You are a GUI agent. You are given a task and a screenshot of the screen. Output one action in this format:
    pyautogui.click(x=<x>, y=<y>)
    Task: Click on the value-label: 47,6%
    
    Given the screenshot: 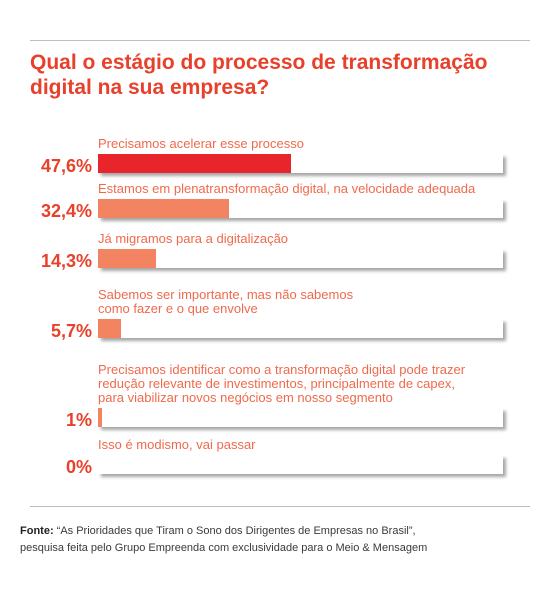 What is the action you would take?
    pyautogui.click(x=66, y=166)
    